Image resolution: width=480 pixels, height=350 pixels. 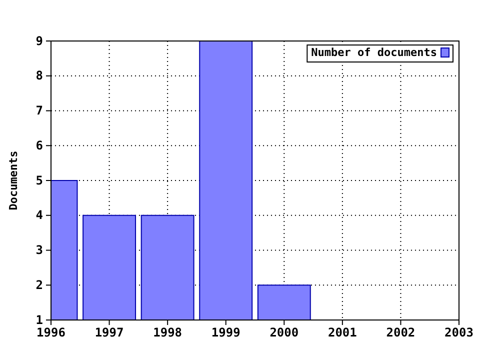 What do you see at coordinates (374, 52) in the screenshot?
I see `legend-label: Number of documents` at bounding box center [374, 52].